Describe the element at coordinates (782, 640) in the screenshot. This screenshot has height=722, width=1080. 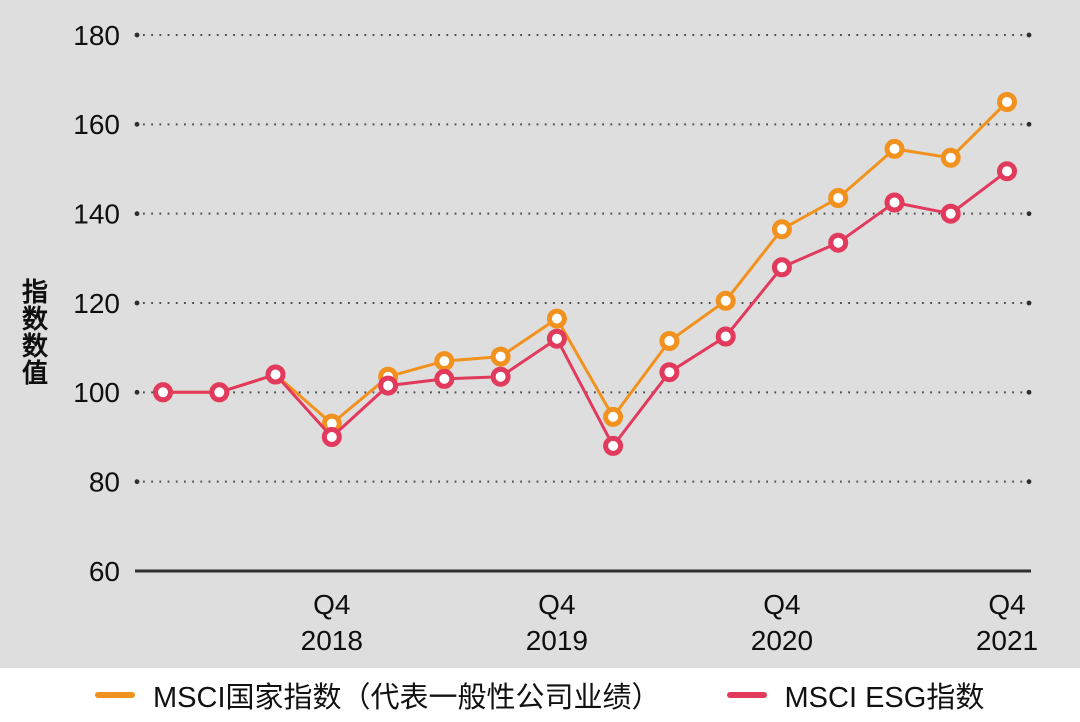
I see `x-tick-year: 2020` at that location.